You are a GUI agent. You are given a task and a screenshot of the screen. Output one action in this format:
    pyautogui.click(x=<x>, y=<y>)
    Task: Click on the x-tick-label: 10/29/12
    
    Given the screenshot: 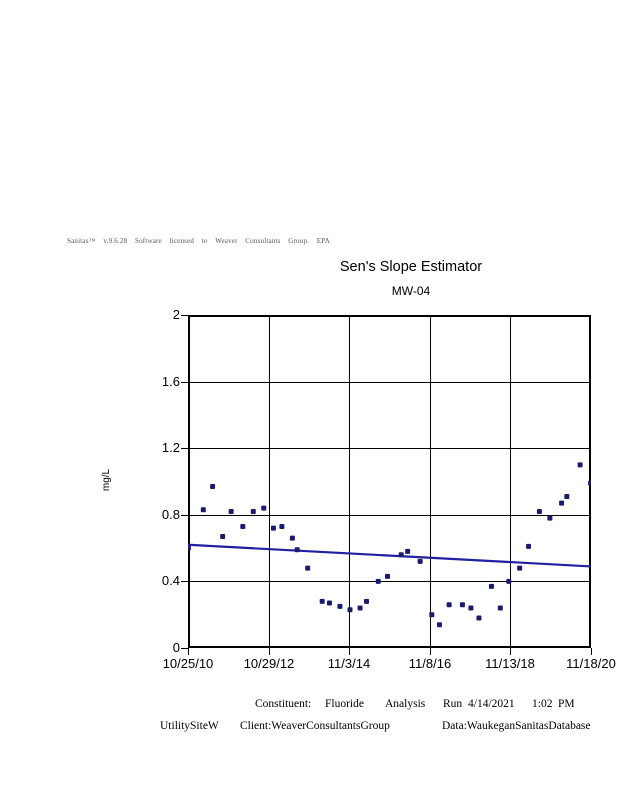 What is the action you would take?
    pyautogui.click(x=269, y=663)
    